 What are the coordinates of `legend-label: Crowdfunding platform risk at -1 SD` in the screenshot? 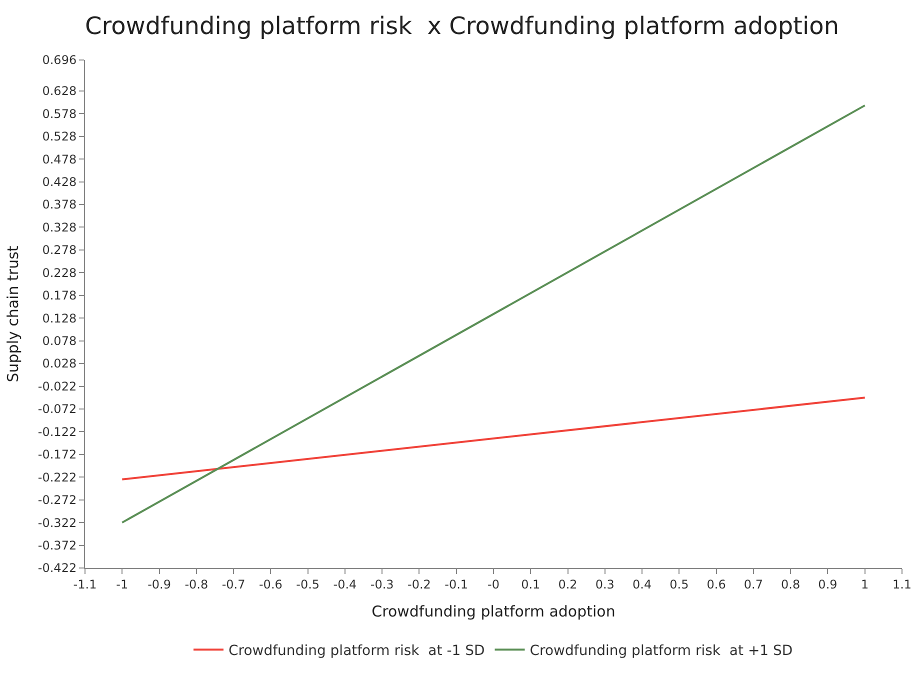 It's located at (356, 651).